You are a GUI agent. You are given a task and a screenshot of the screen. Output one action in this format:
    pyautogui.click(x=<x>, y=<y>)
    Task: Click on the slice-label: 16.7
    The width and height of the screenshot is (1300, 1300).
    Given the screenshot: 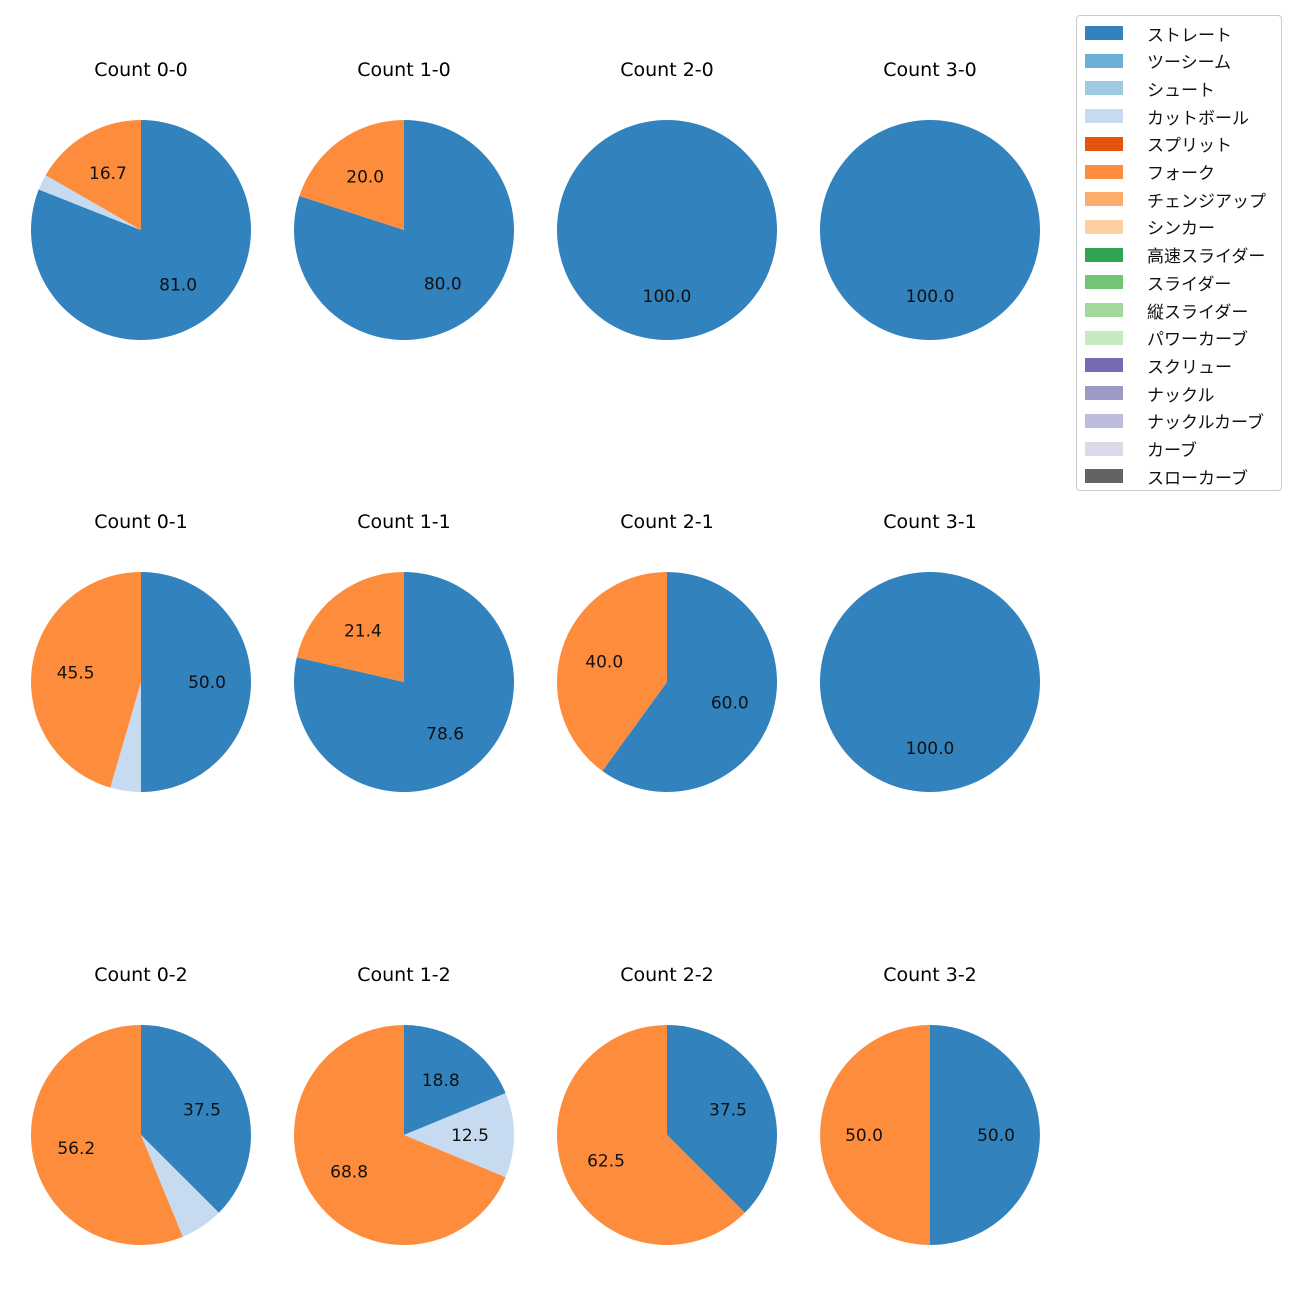 What is the action you would take?
    pyautogui.click(x=108, y=174)
    